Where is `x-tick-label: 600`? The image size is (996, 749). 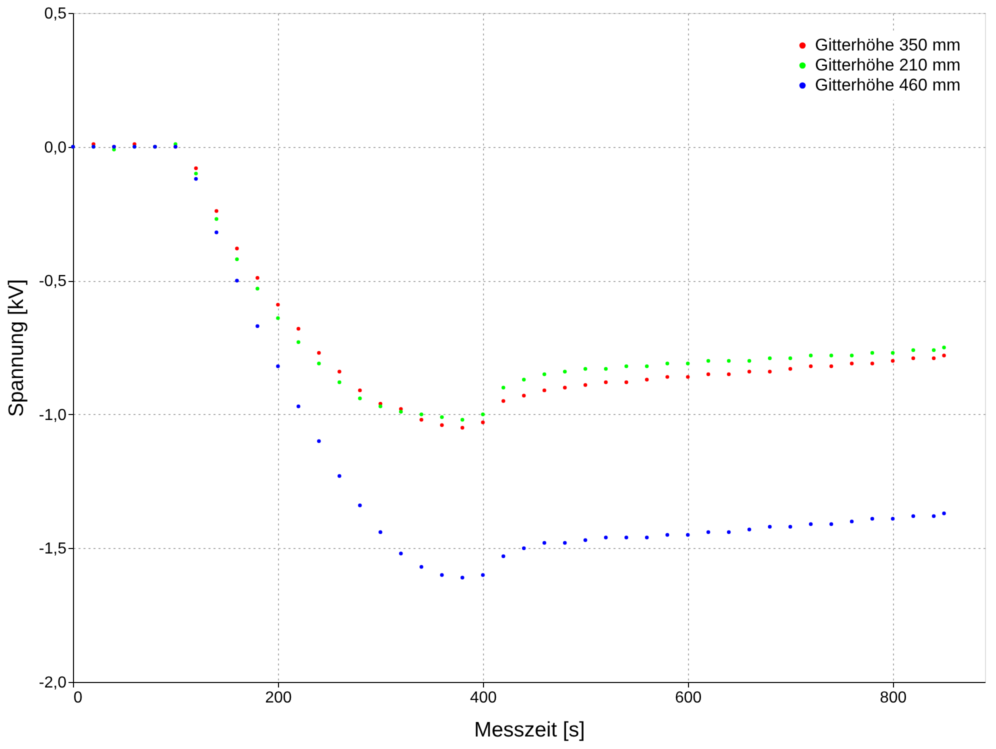 x-tick-label: 600 is located at coordinates (688, 698).